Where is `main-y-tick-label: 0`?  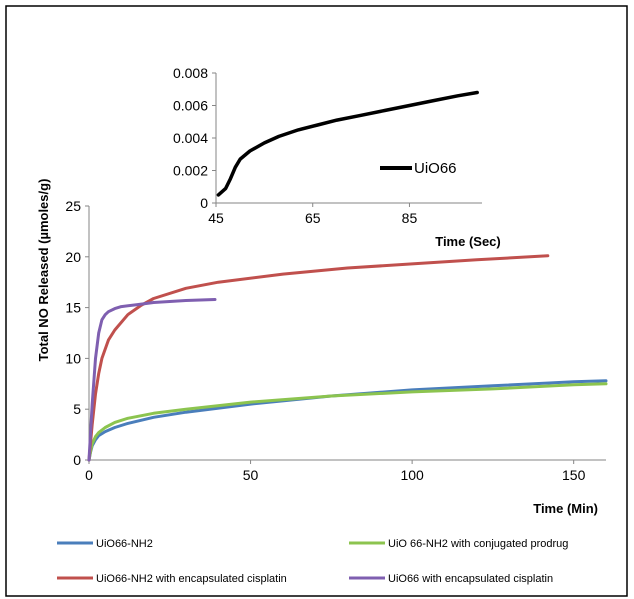
main-y-tick-label: 0 is located at coordinates (77, 460).